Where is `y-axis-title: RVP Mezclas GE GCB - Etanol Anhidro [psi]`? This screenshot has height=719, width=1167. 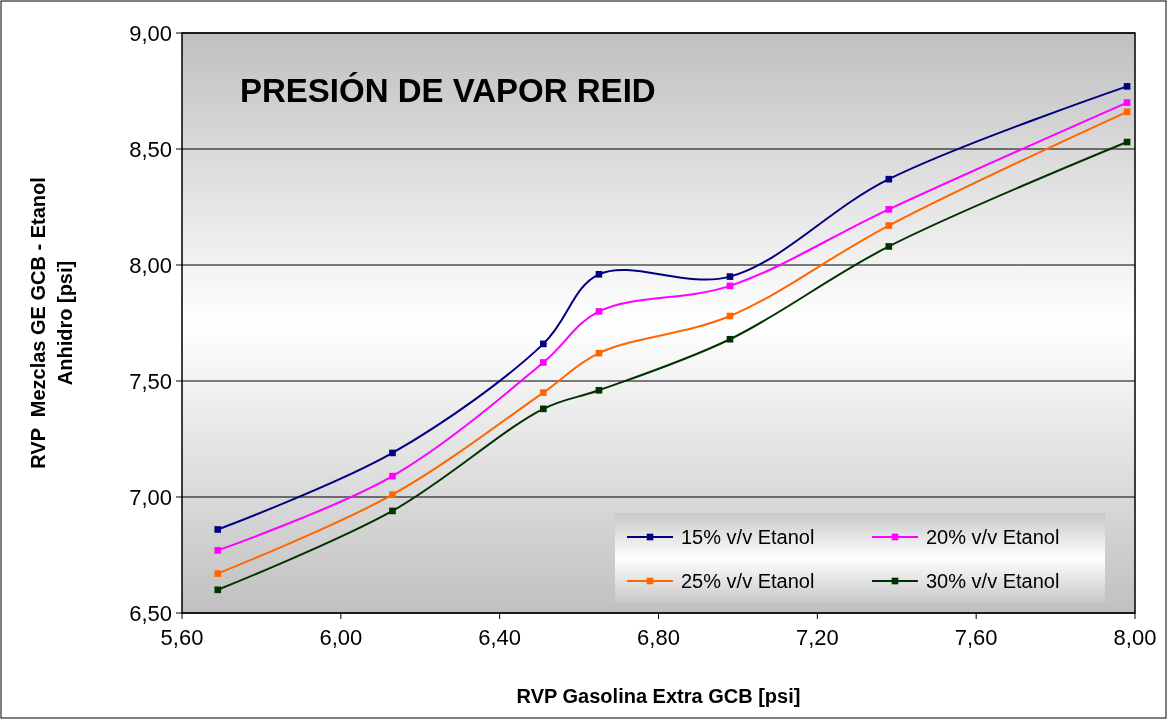 y-axis-title: RVP Mezclas GE GCB - Etanol Anhidro [psi] is located at coordinates (51, 323).